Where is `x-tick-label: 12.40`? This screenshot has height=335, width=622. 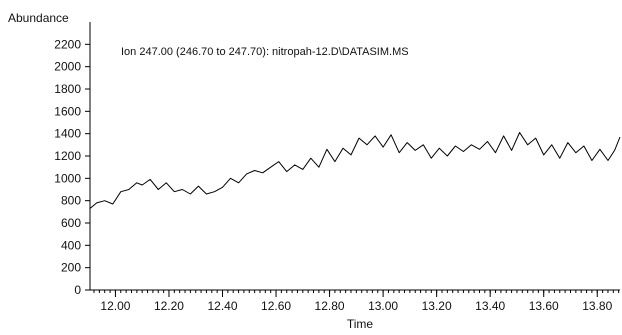 x-tick-label: 12.40 is located at coordinates (222, 306).